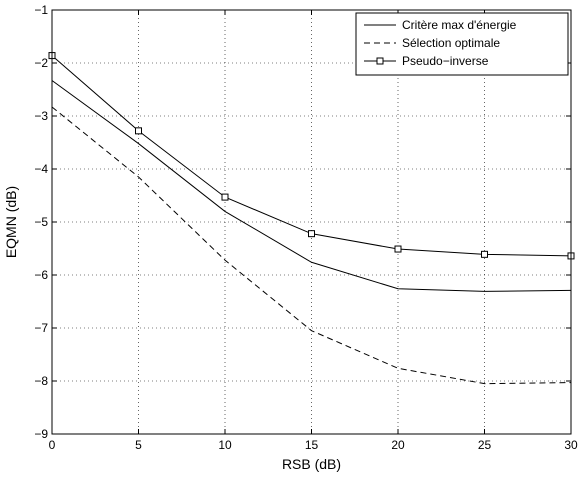  What do you see at coordinates (138, 445) in the screenshot?
I see `x-tick-label: 5` at bounding box center [138, 445].